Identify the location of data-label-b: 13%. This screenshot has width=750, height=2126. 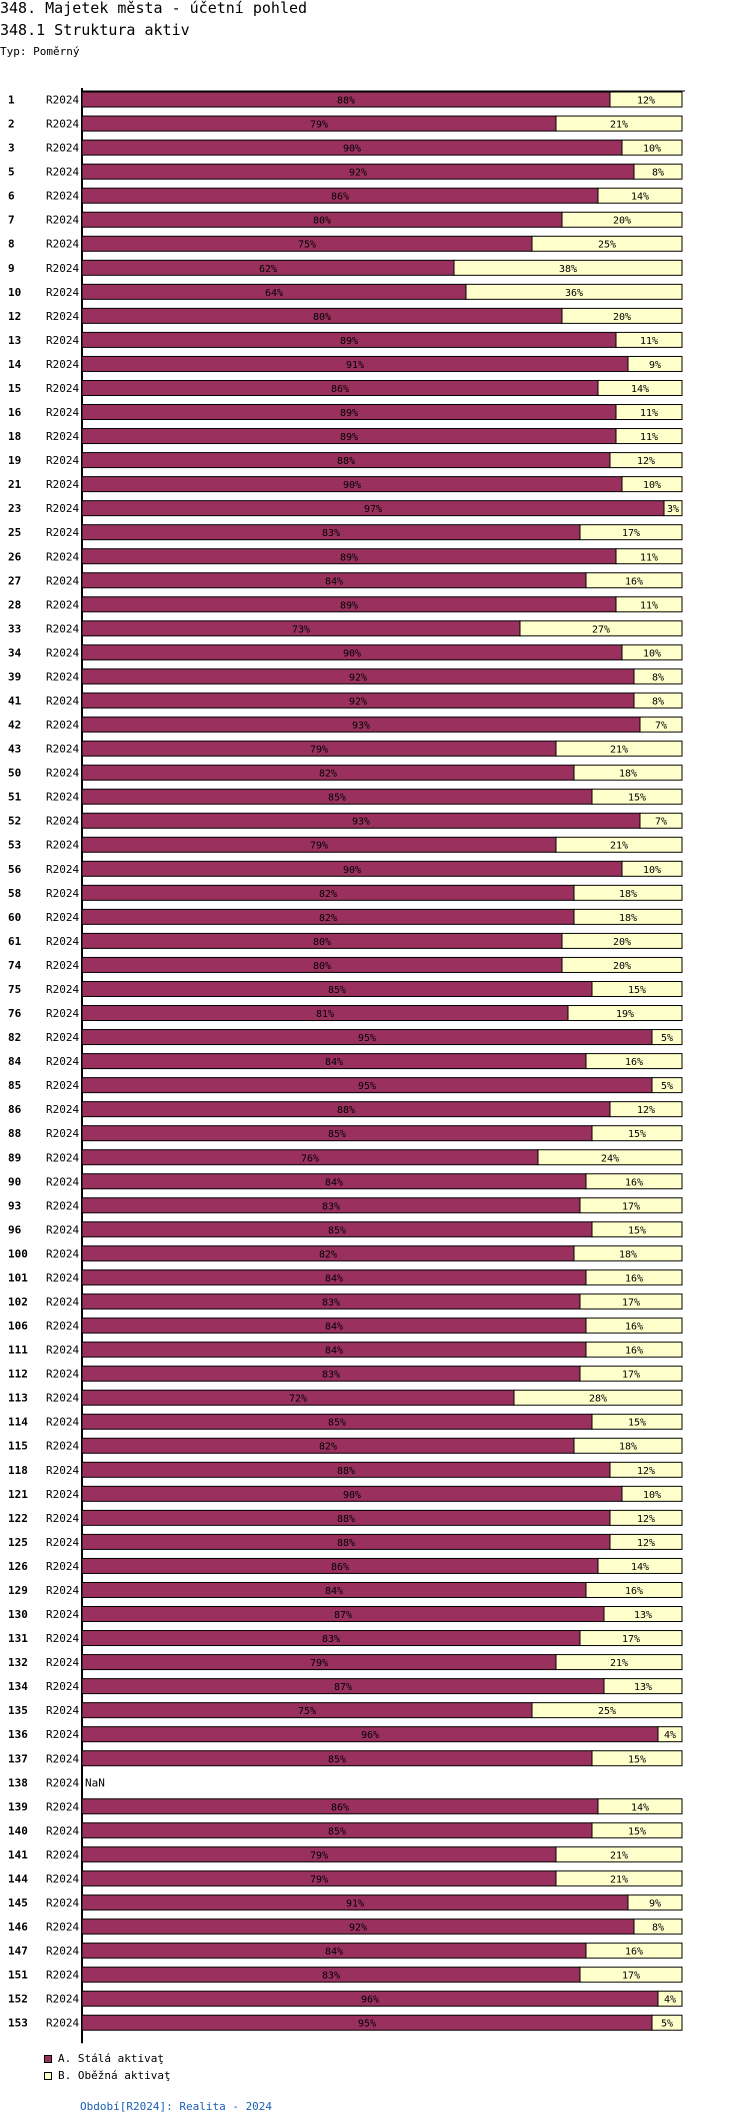
(643, 1615).